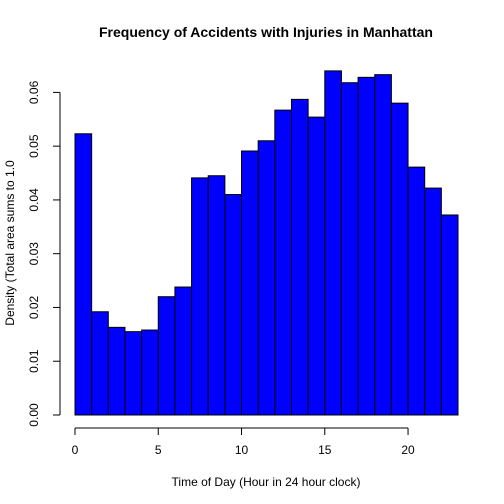 This screenshot has height=504, width=504. What do you see at coordinates (34, 200) in the screenshot?
I see `y-tick-label: 0.04` at bounding box center [34, 200].